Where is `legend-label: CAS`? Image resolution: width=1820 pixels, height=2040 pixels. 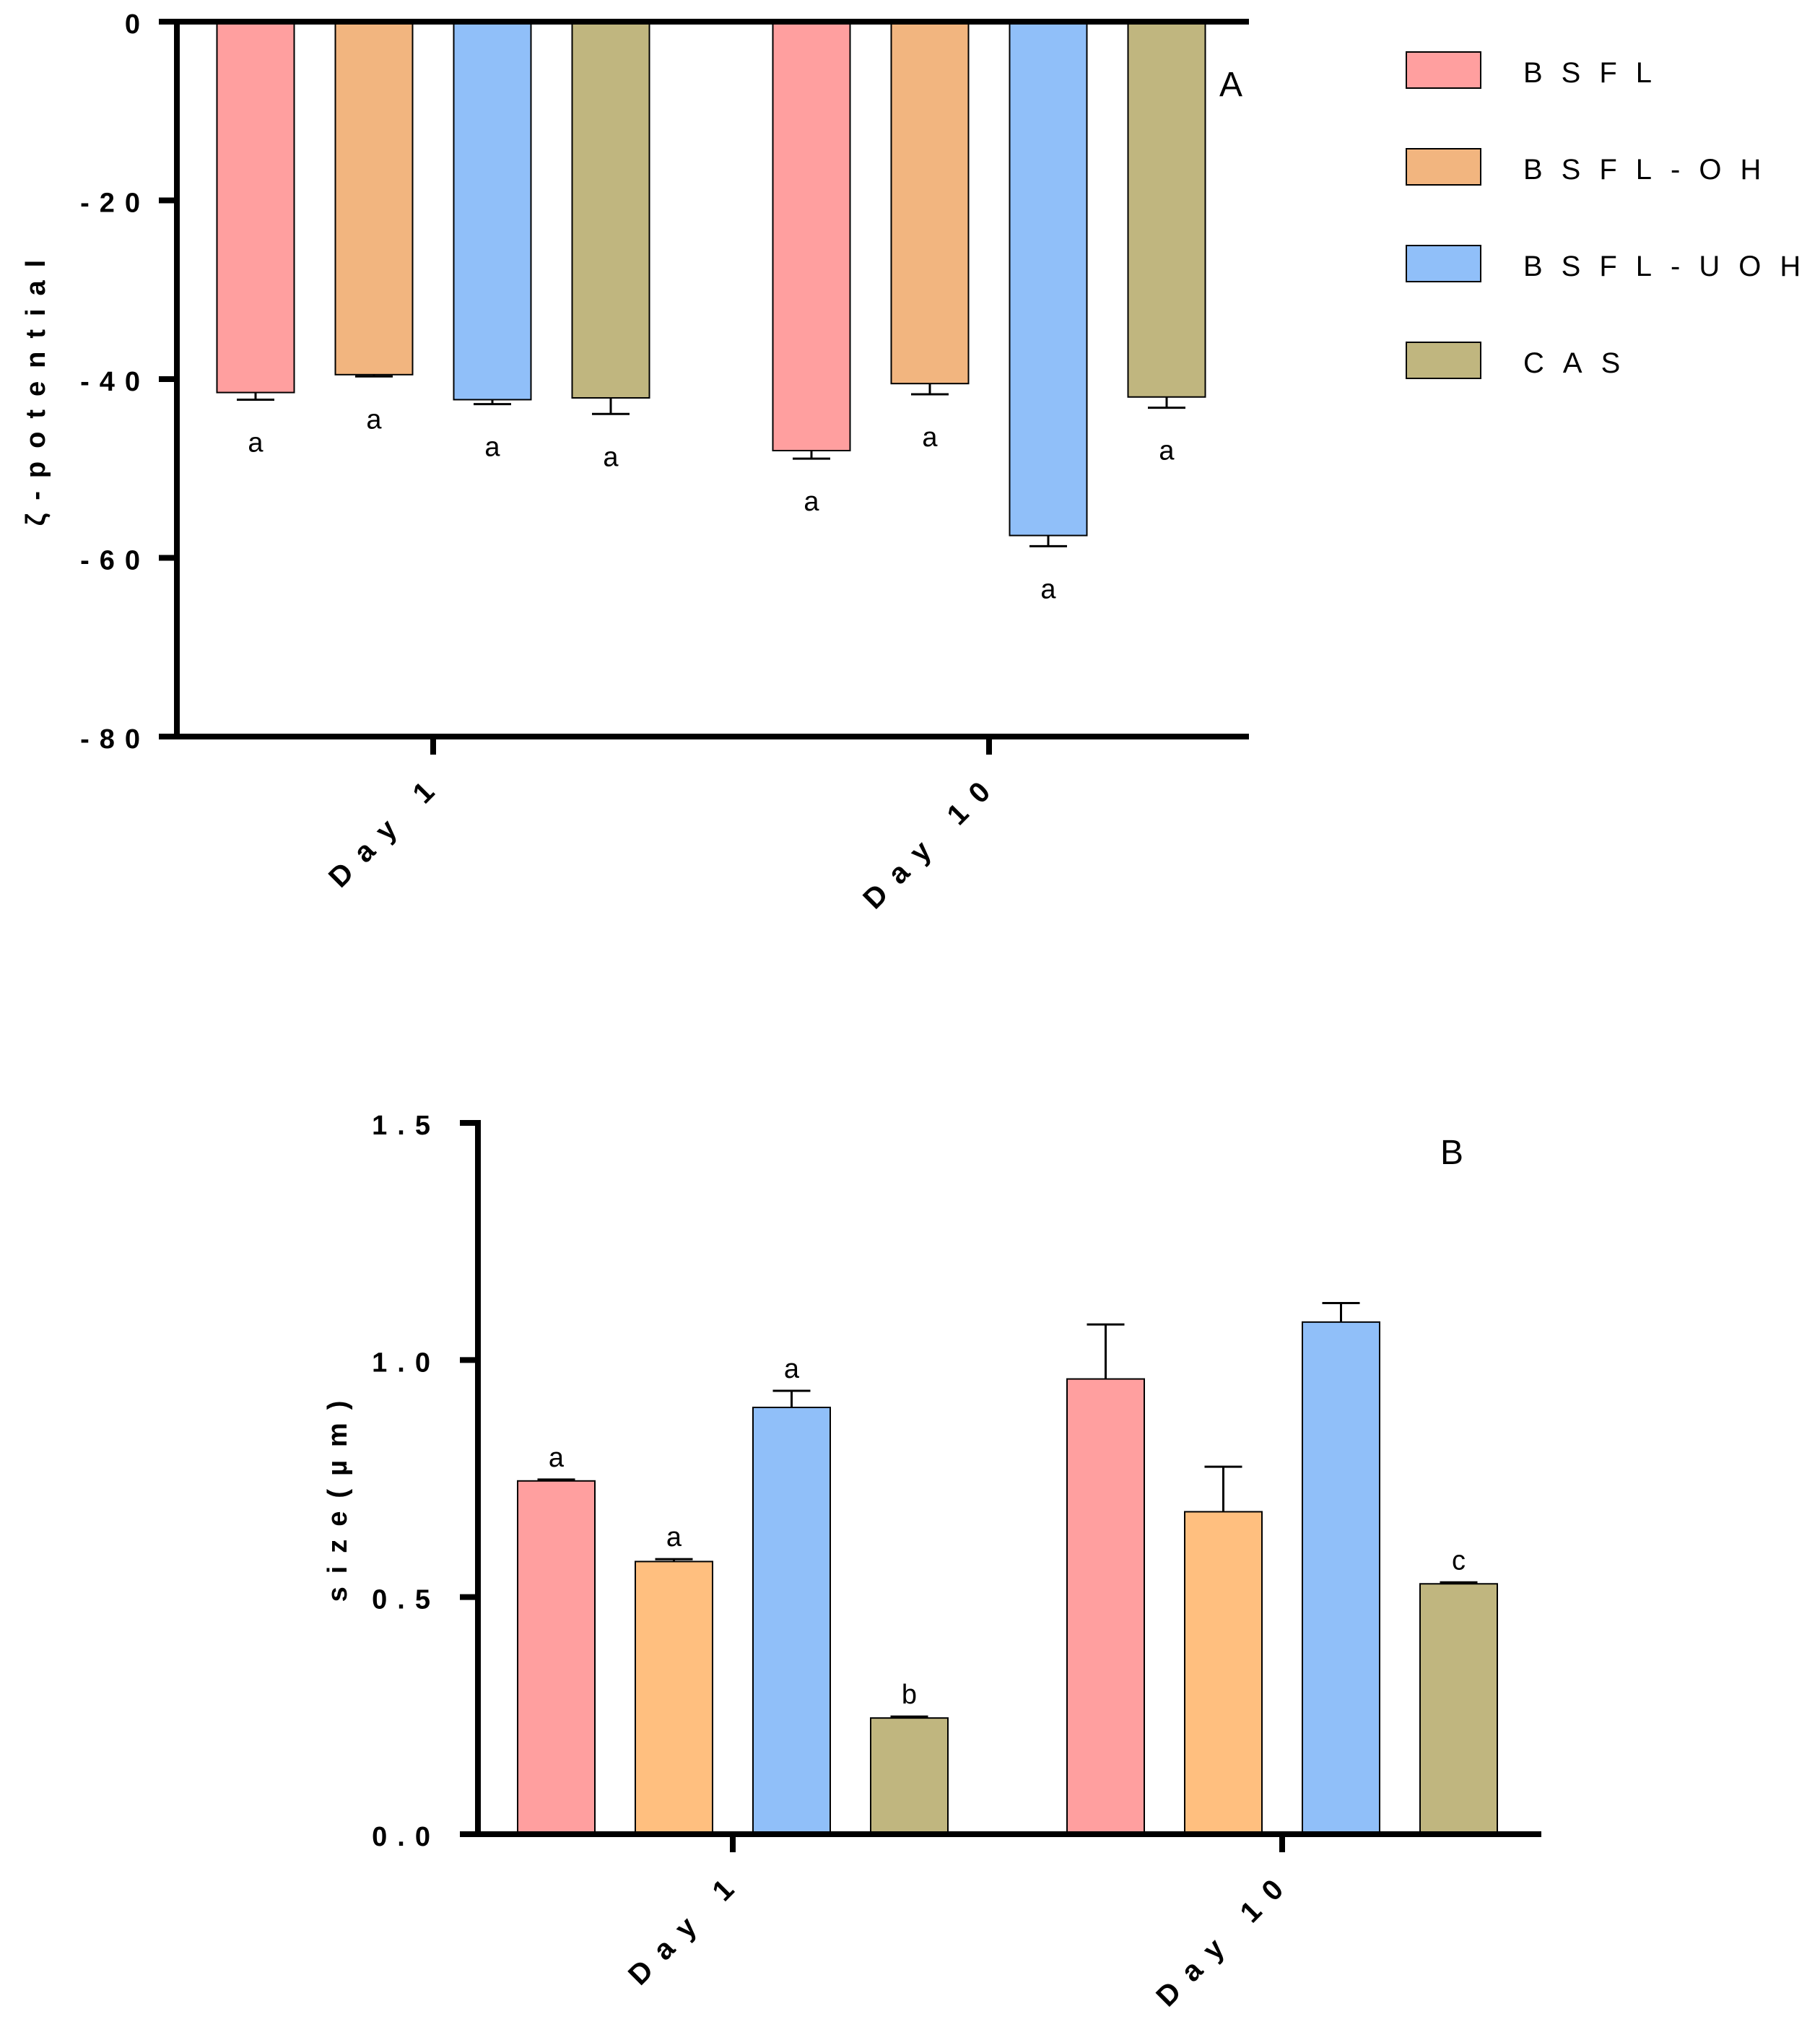 legend-label: CAS is located at coordinates (1581, 363).